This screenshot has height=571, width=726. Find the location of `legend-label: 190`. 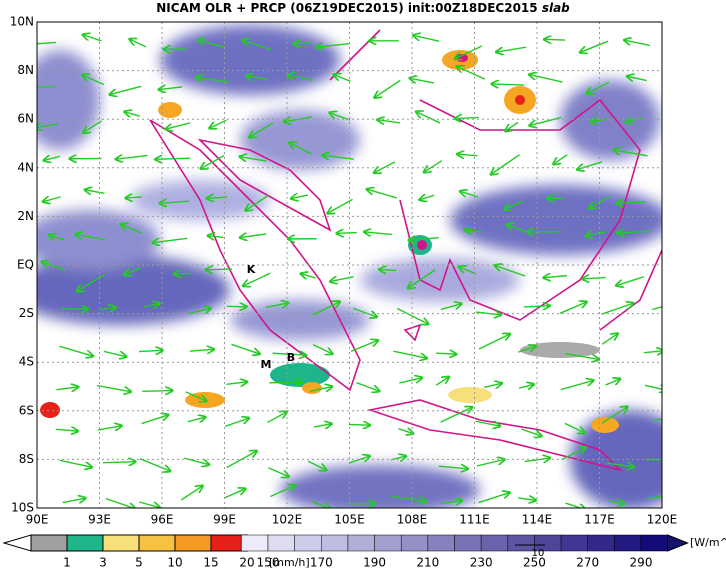

legend-label: 190 is located at coordinates (374, 563).